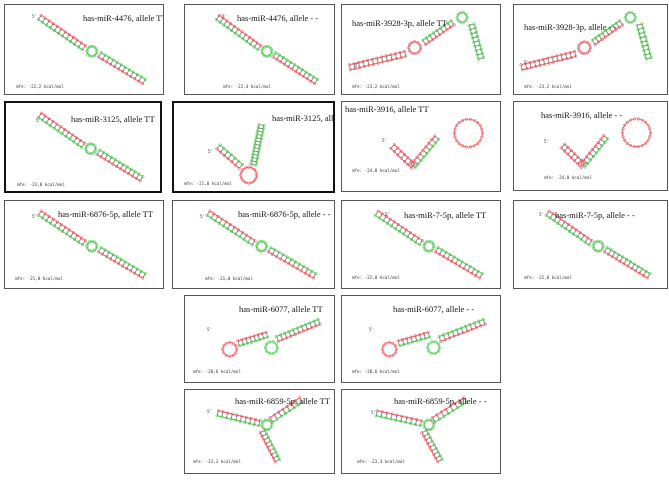 The image size is (669, 481). What do you see at coordinates (41, 184) in the screenshot?
I see `mfe-label: mfe: -23,0 kcal/mol` at bounding box center [41, 184].